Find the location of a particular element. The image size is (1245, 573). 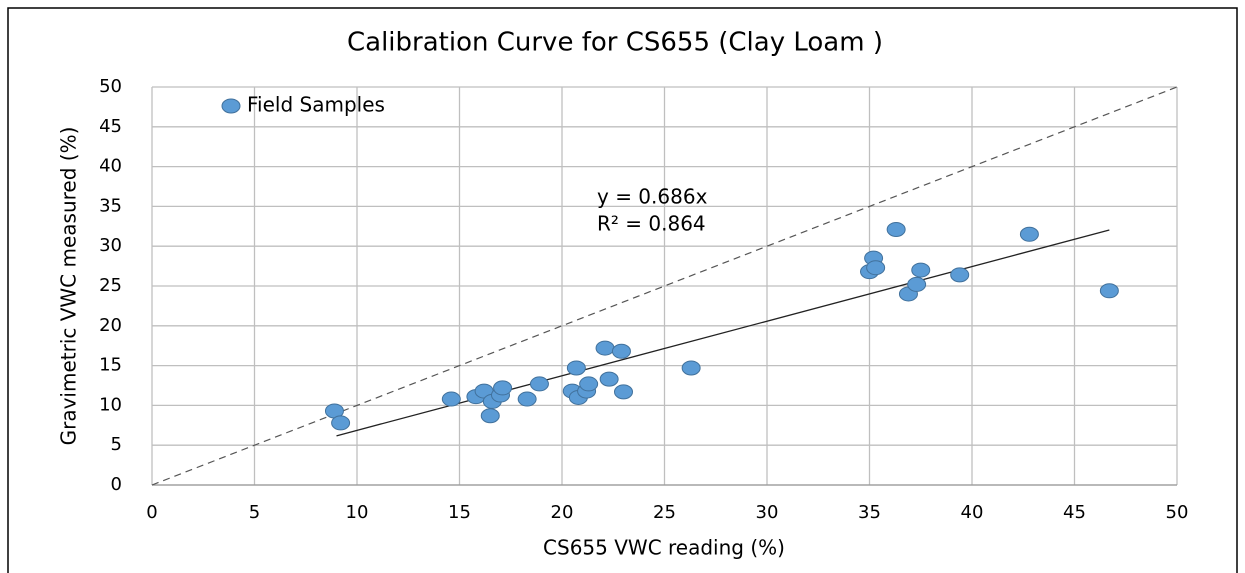

x-tick-label: 40 is located at coordinates (972, 512).